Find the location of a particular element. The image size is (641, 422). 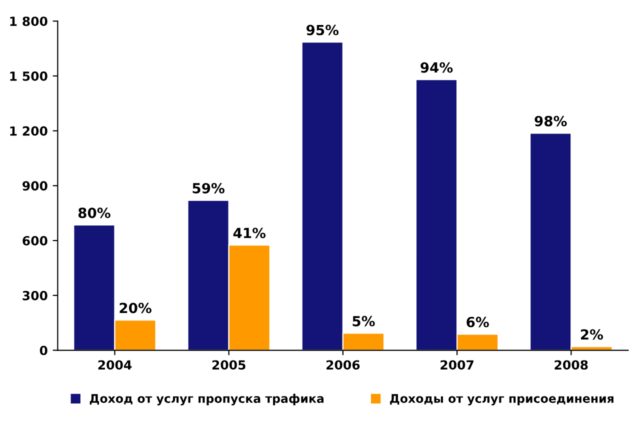

y-tick-label: 1 200 is located at coordinates (29, 131).